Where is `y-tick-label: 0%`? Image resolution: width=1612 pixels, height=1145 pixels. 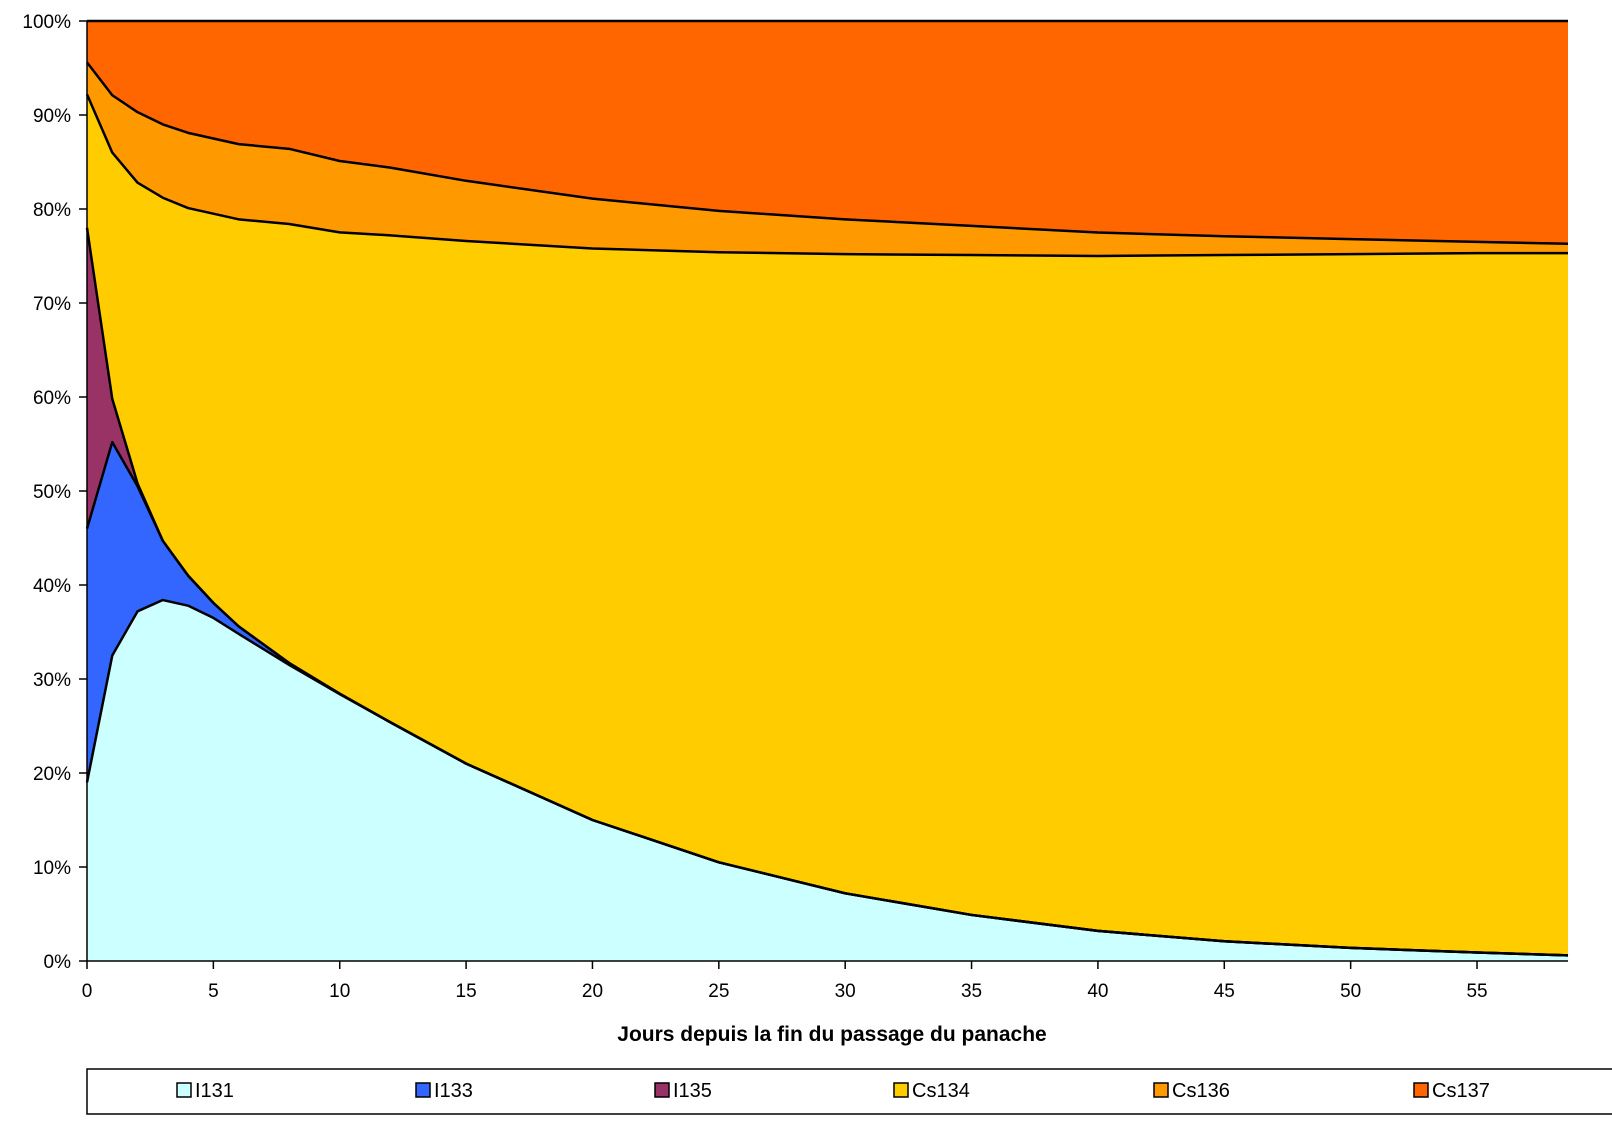
y-tick-label: 0% is located at coordinates (58, 962).